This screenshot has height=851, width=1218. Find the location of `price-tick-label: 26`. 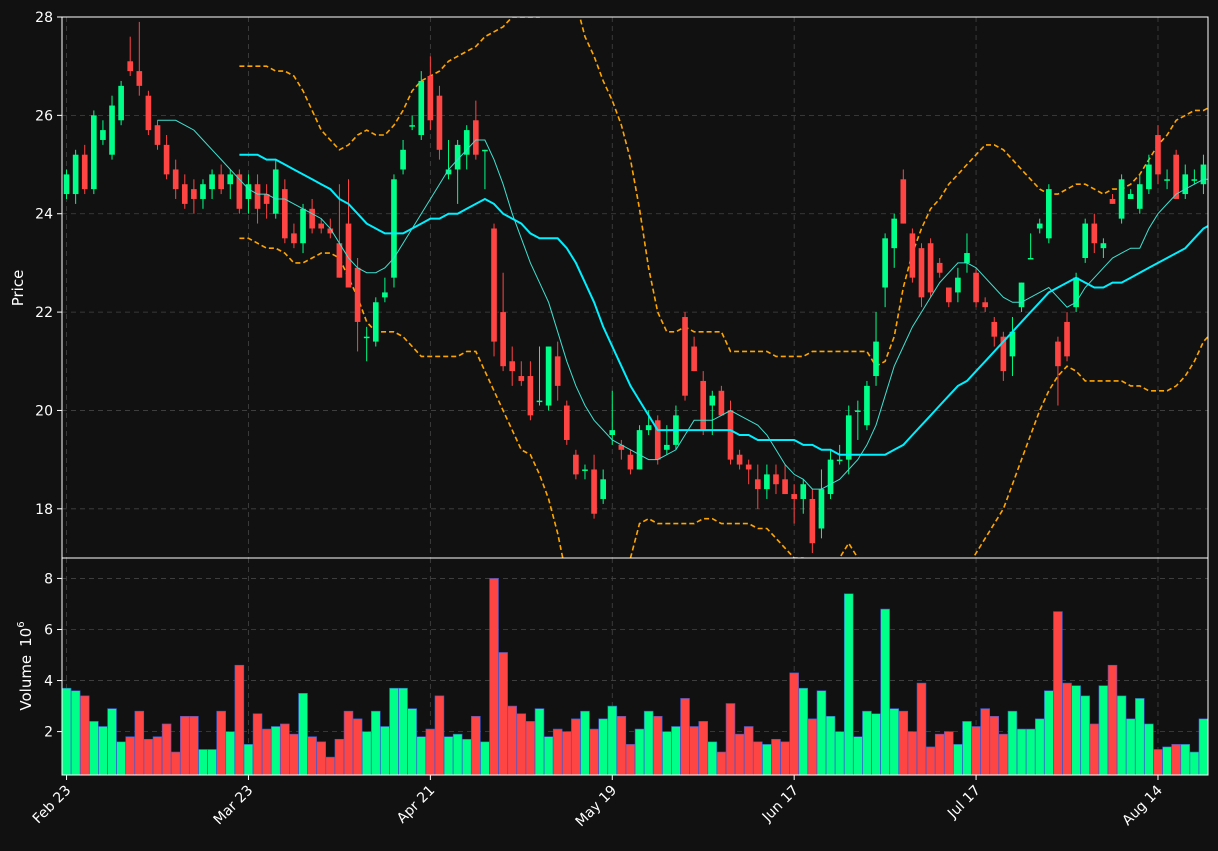

price-tick-label: 26 is located at coordinates (44, 116).